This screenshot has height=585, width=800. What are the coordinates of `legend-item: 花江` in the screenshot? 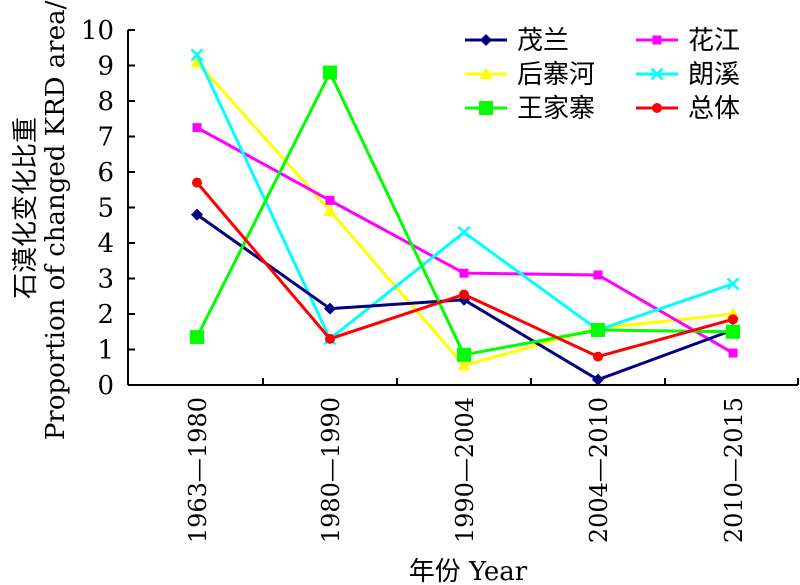 It's located at (688, 41).